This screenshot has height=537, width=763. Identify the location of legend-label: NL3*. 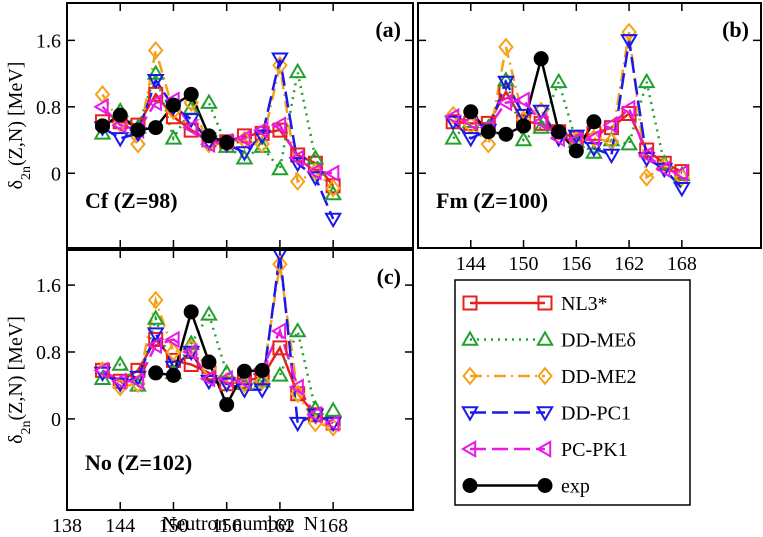
(584, 304).